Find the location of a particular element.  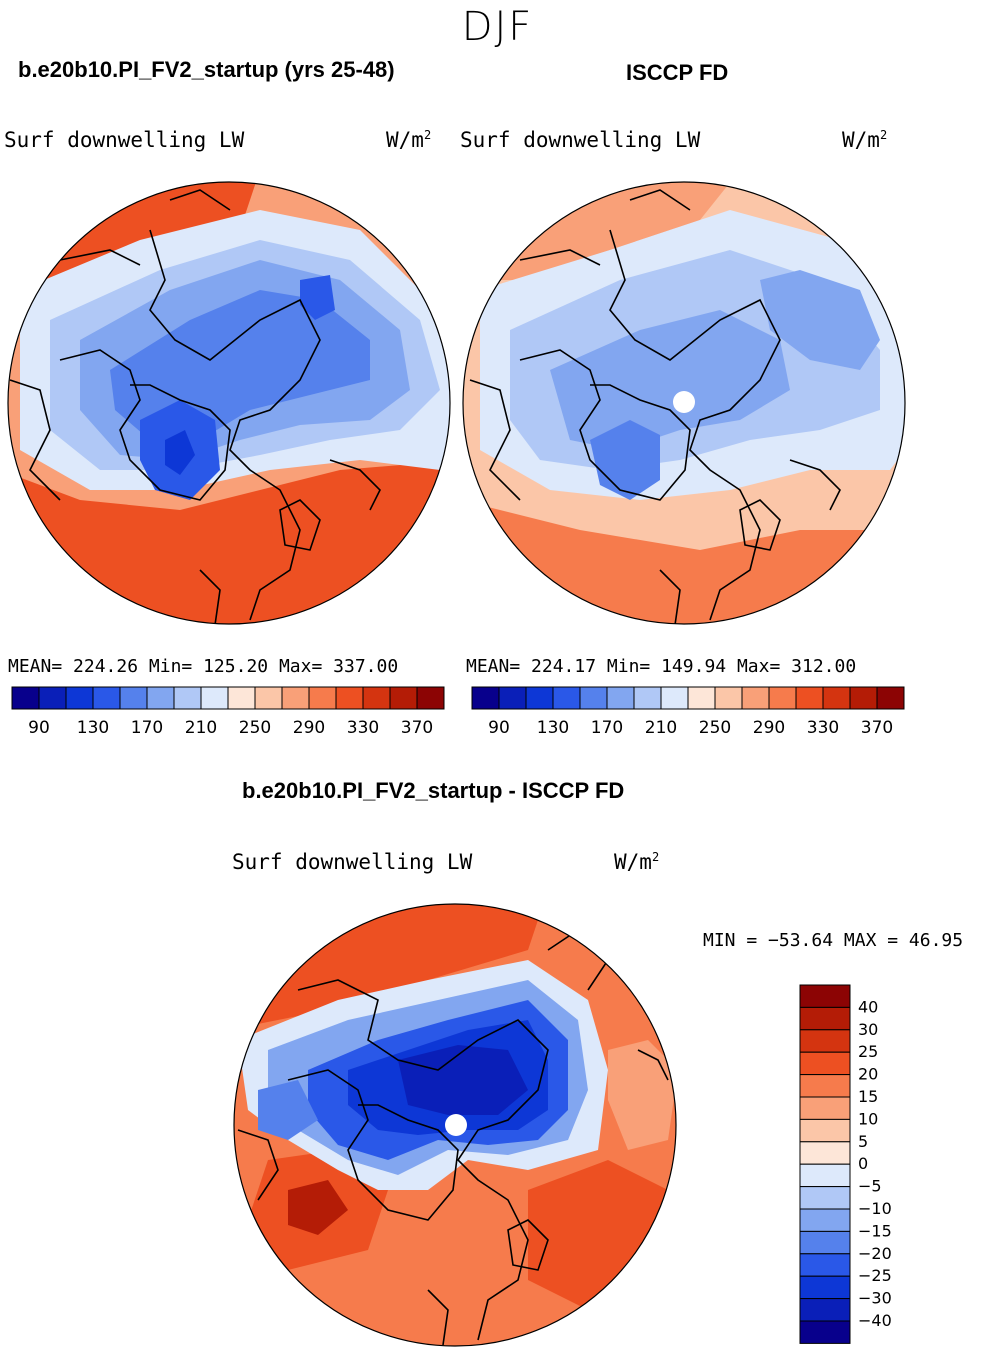

right-colorbar-tick-label: 250 is located at coordinates (715, 728).